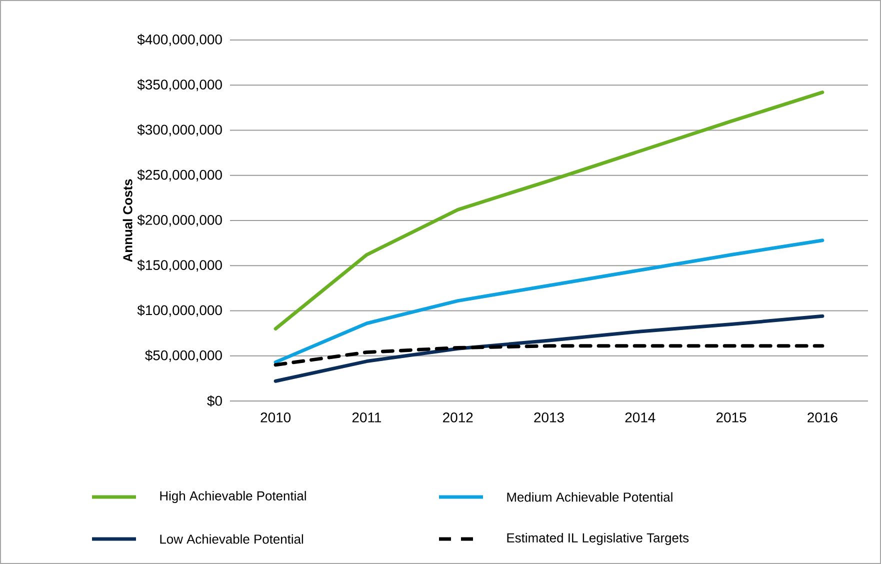  What do you see at coordinates (549, 417) in the screenshot?
I see `x-tick-label: 2013` at bounding box center [549, 417].